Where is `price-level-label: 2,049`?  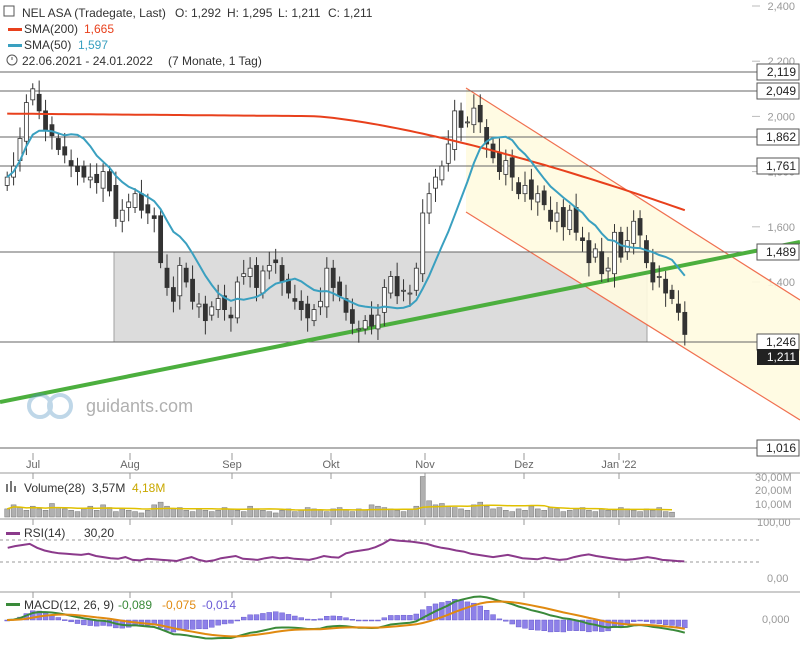 price-level-label: 2,049 is located at coordinates (781, 91).